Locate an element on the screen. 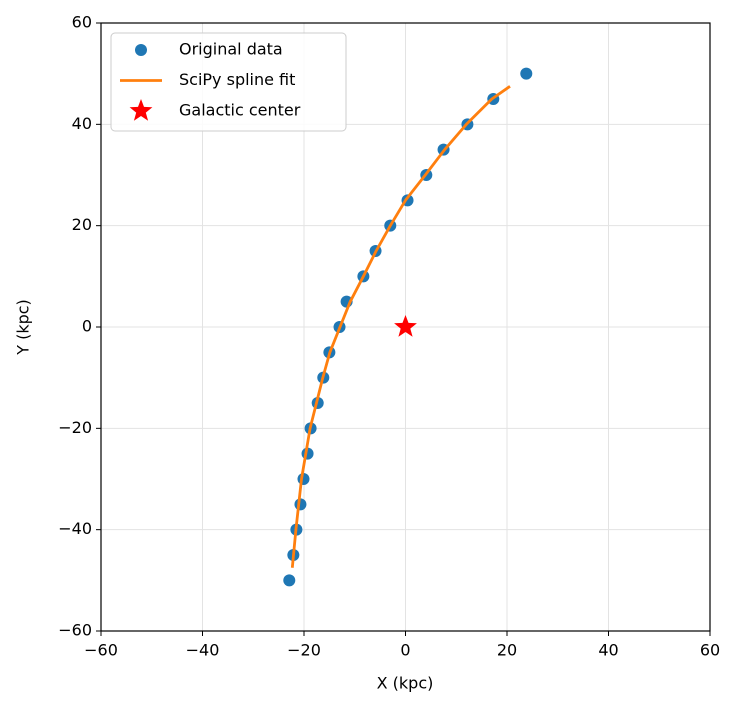 This screenshot has width=738, height=713. x-axis-label: X (kpc) is located at coordinates (405, 683).